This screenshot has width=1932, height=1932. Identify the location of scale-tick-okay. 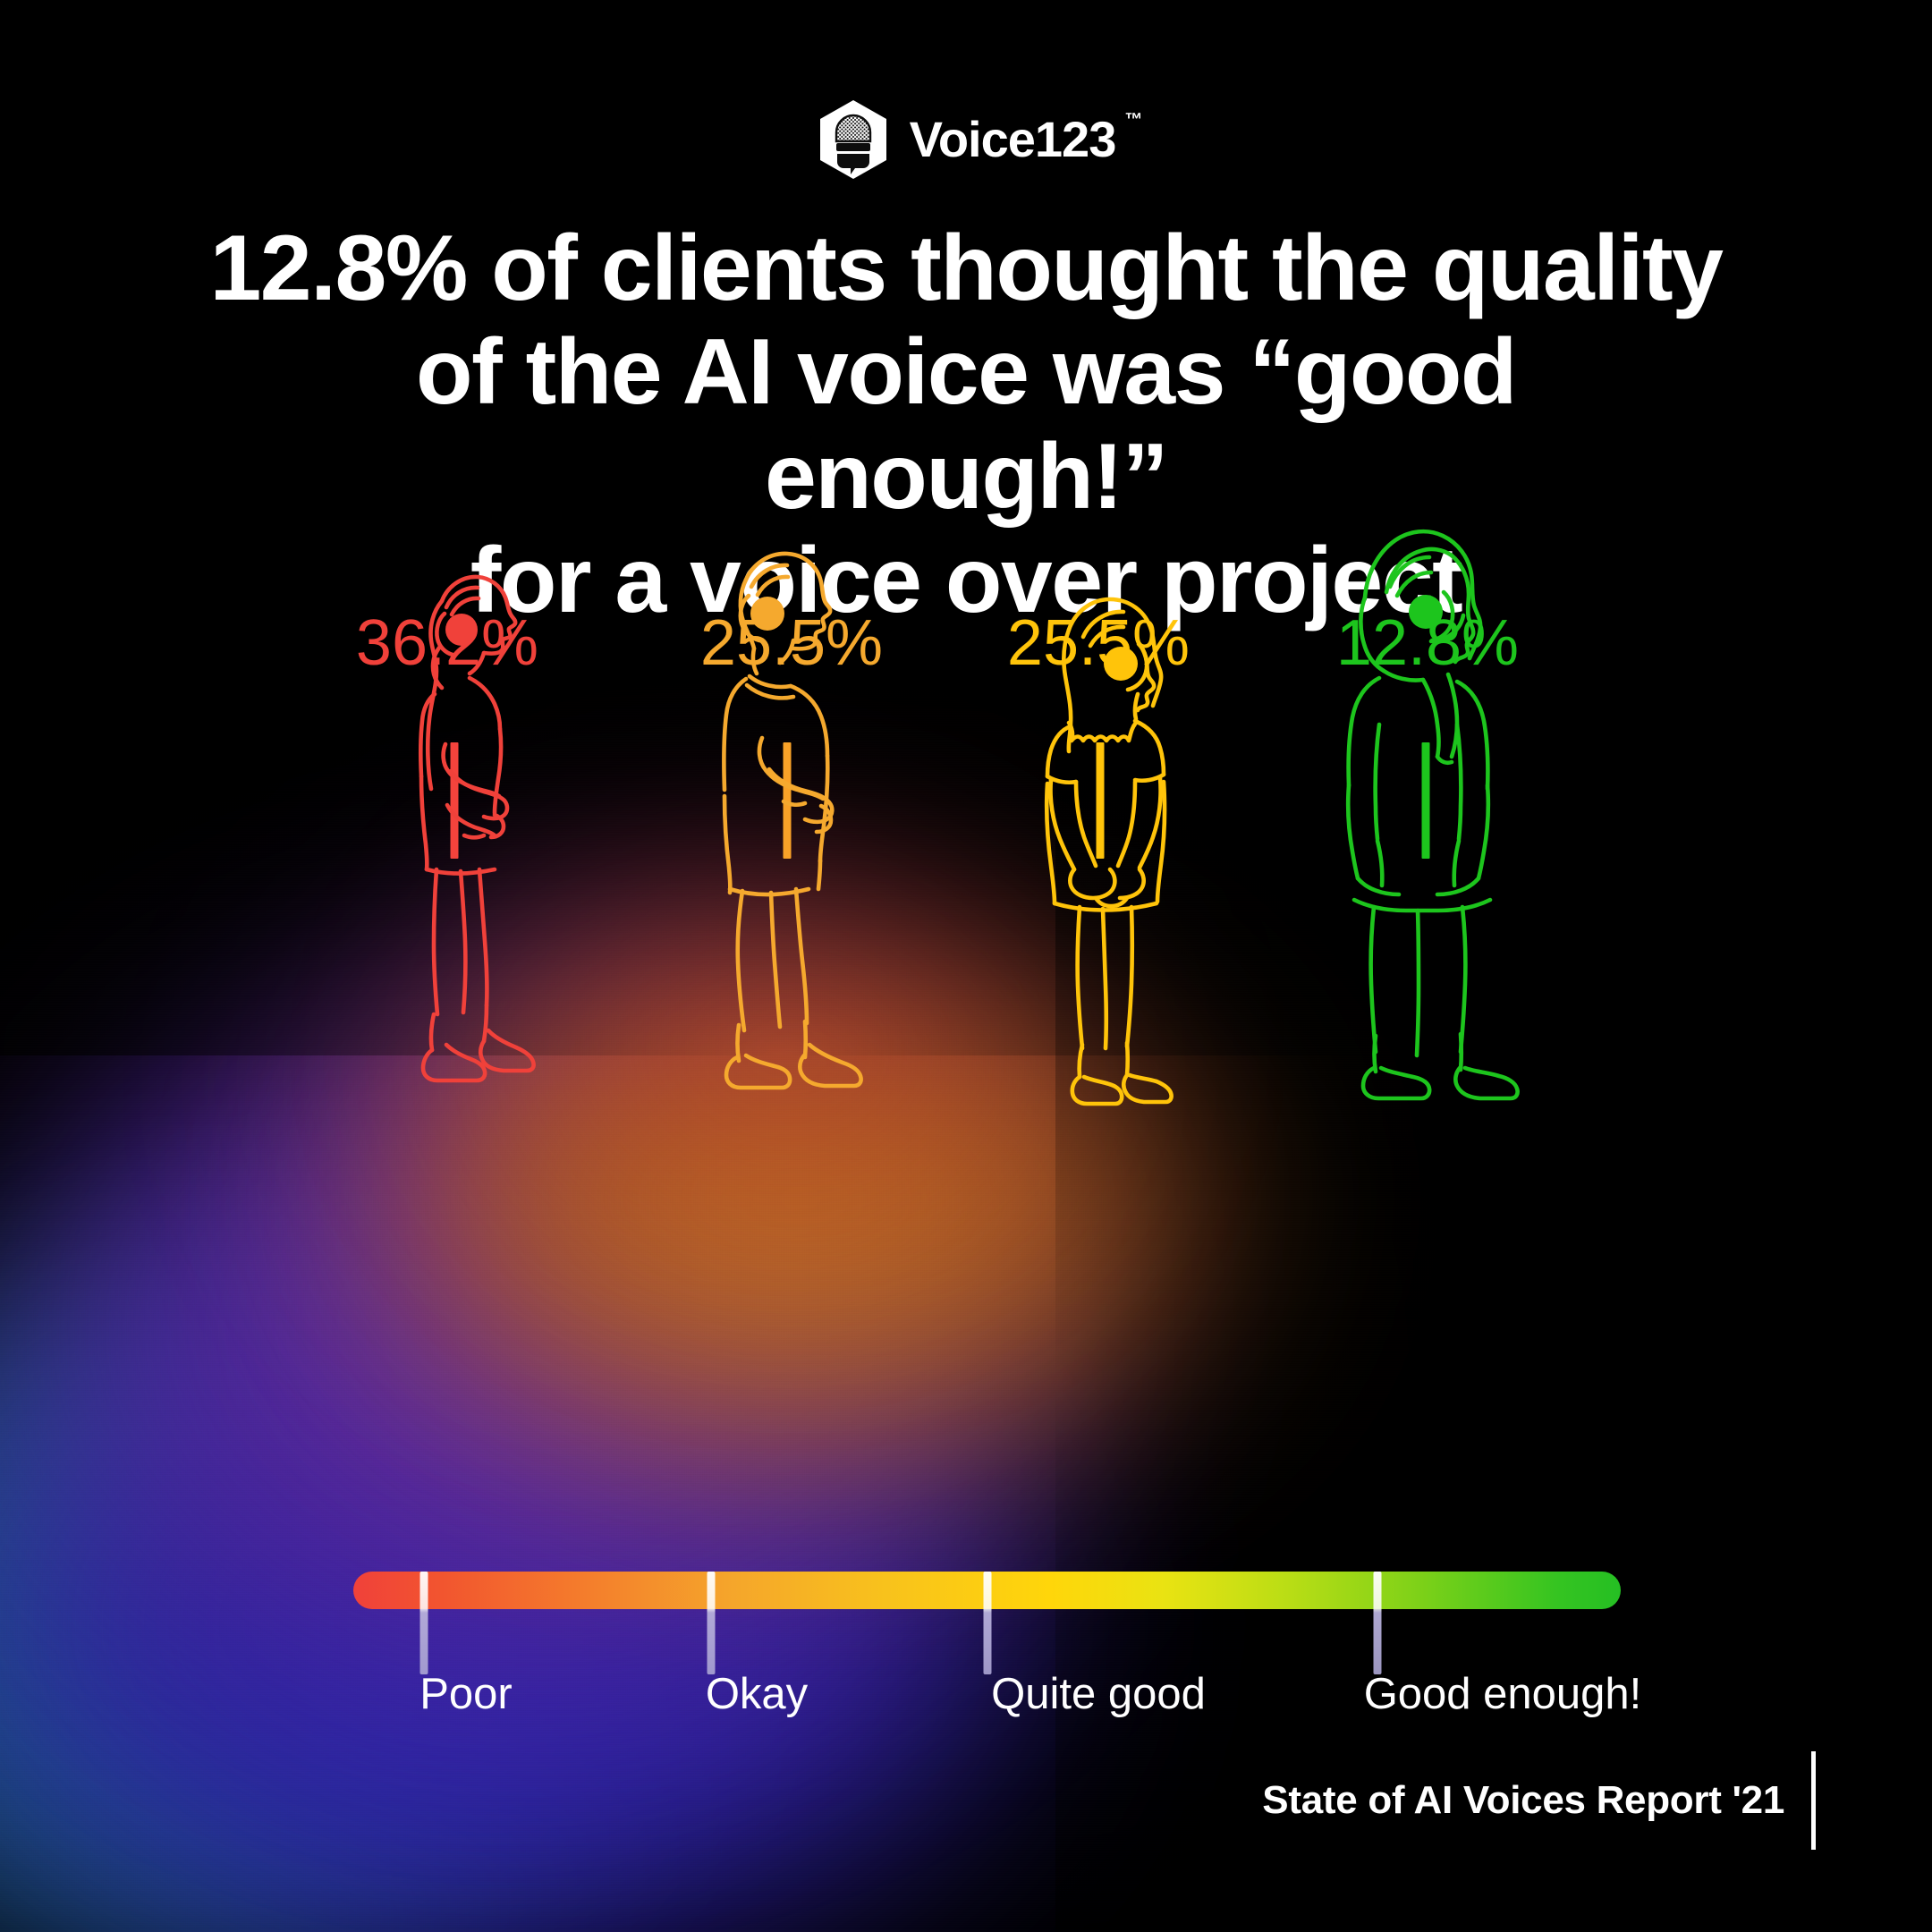
(711, 1623).